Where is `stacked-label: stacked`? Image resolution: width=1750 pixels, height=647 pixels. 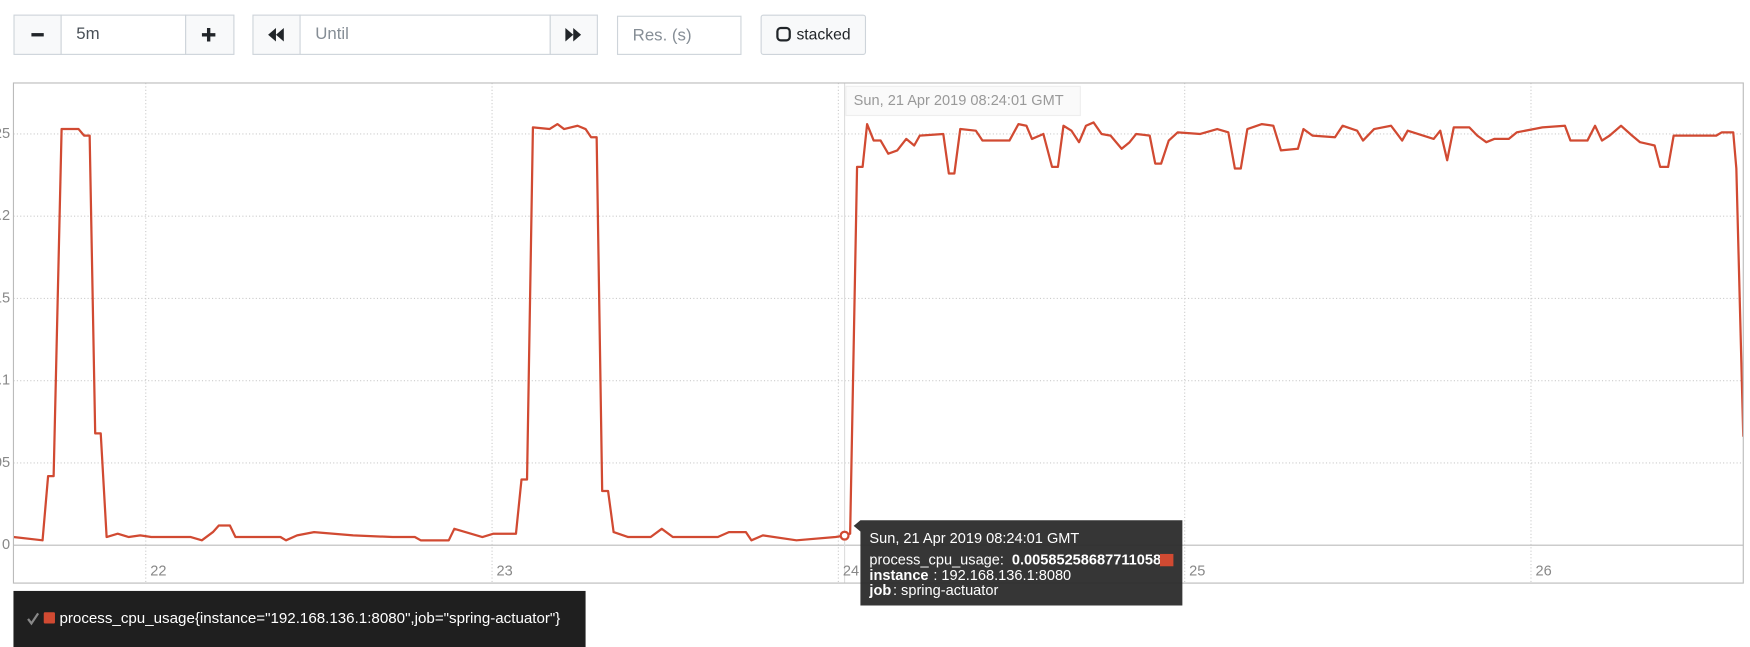 stacked-label: stacked is located at coordinates (823, 34).